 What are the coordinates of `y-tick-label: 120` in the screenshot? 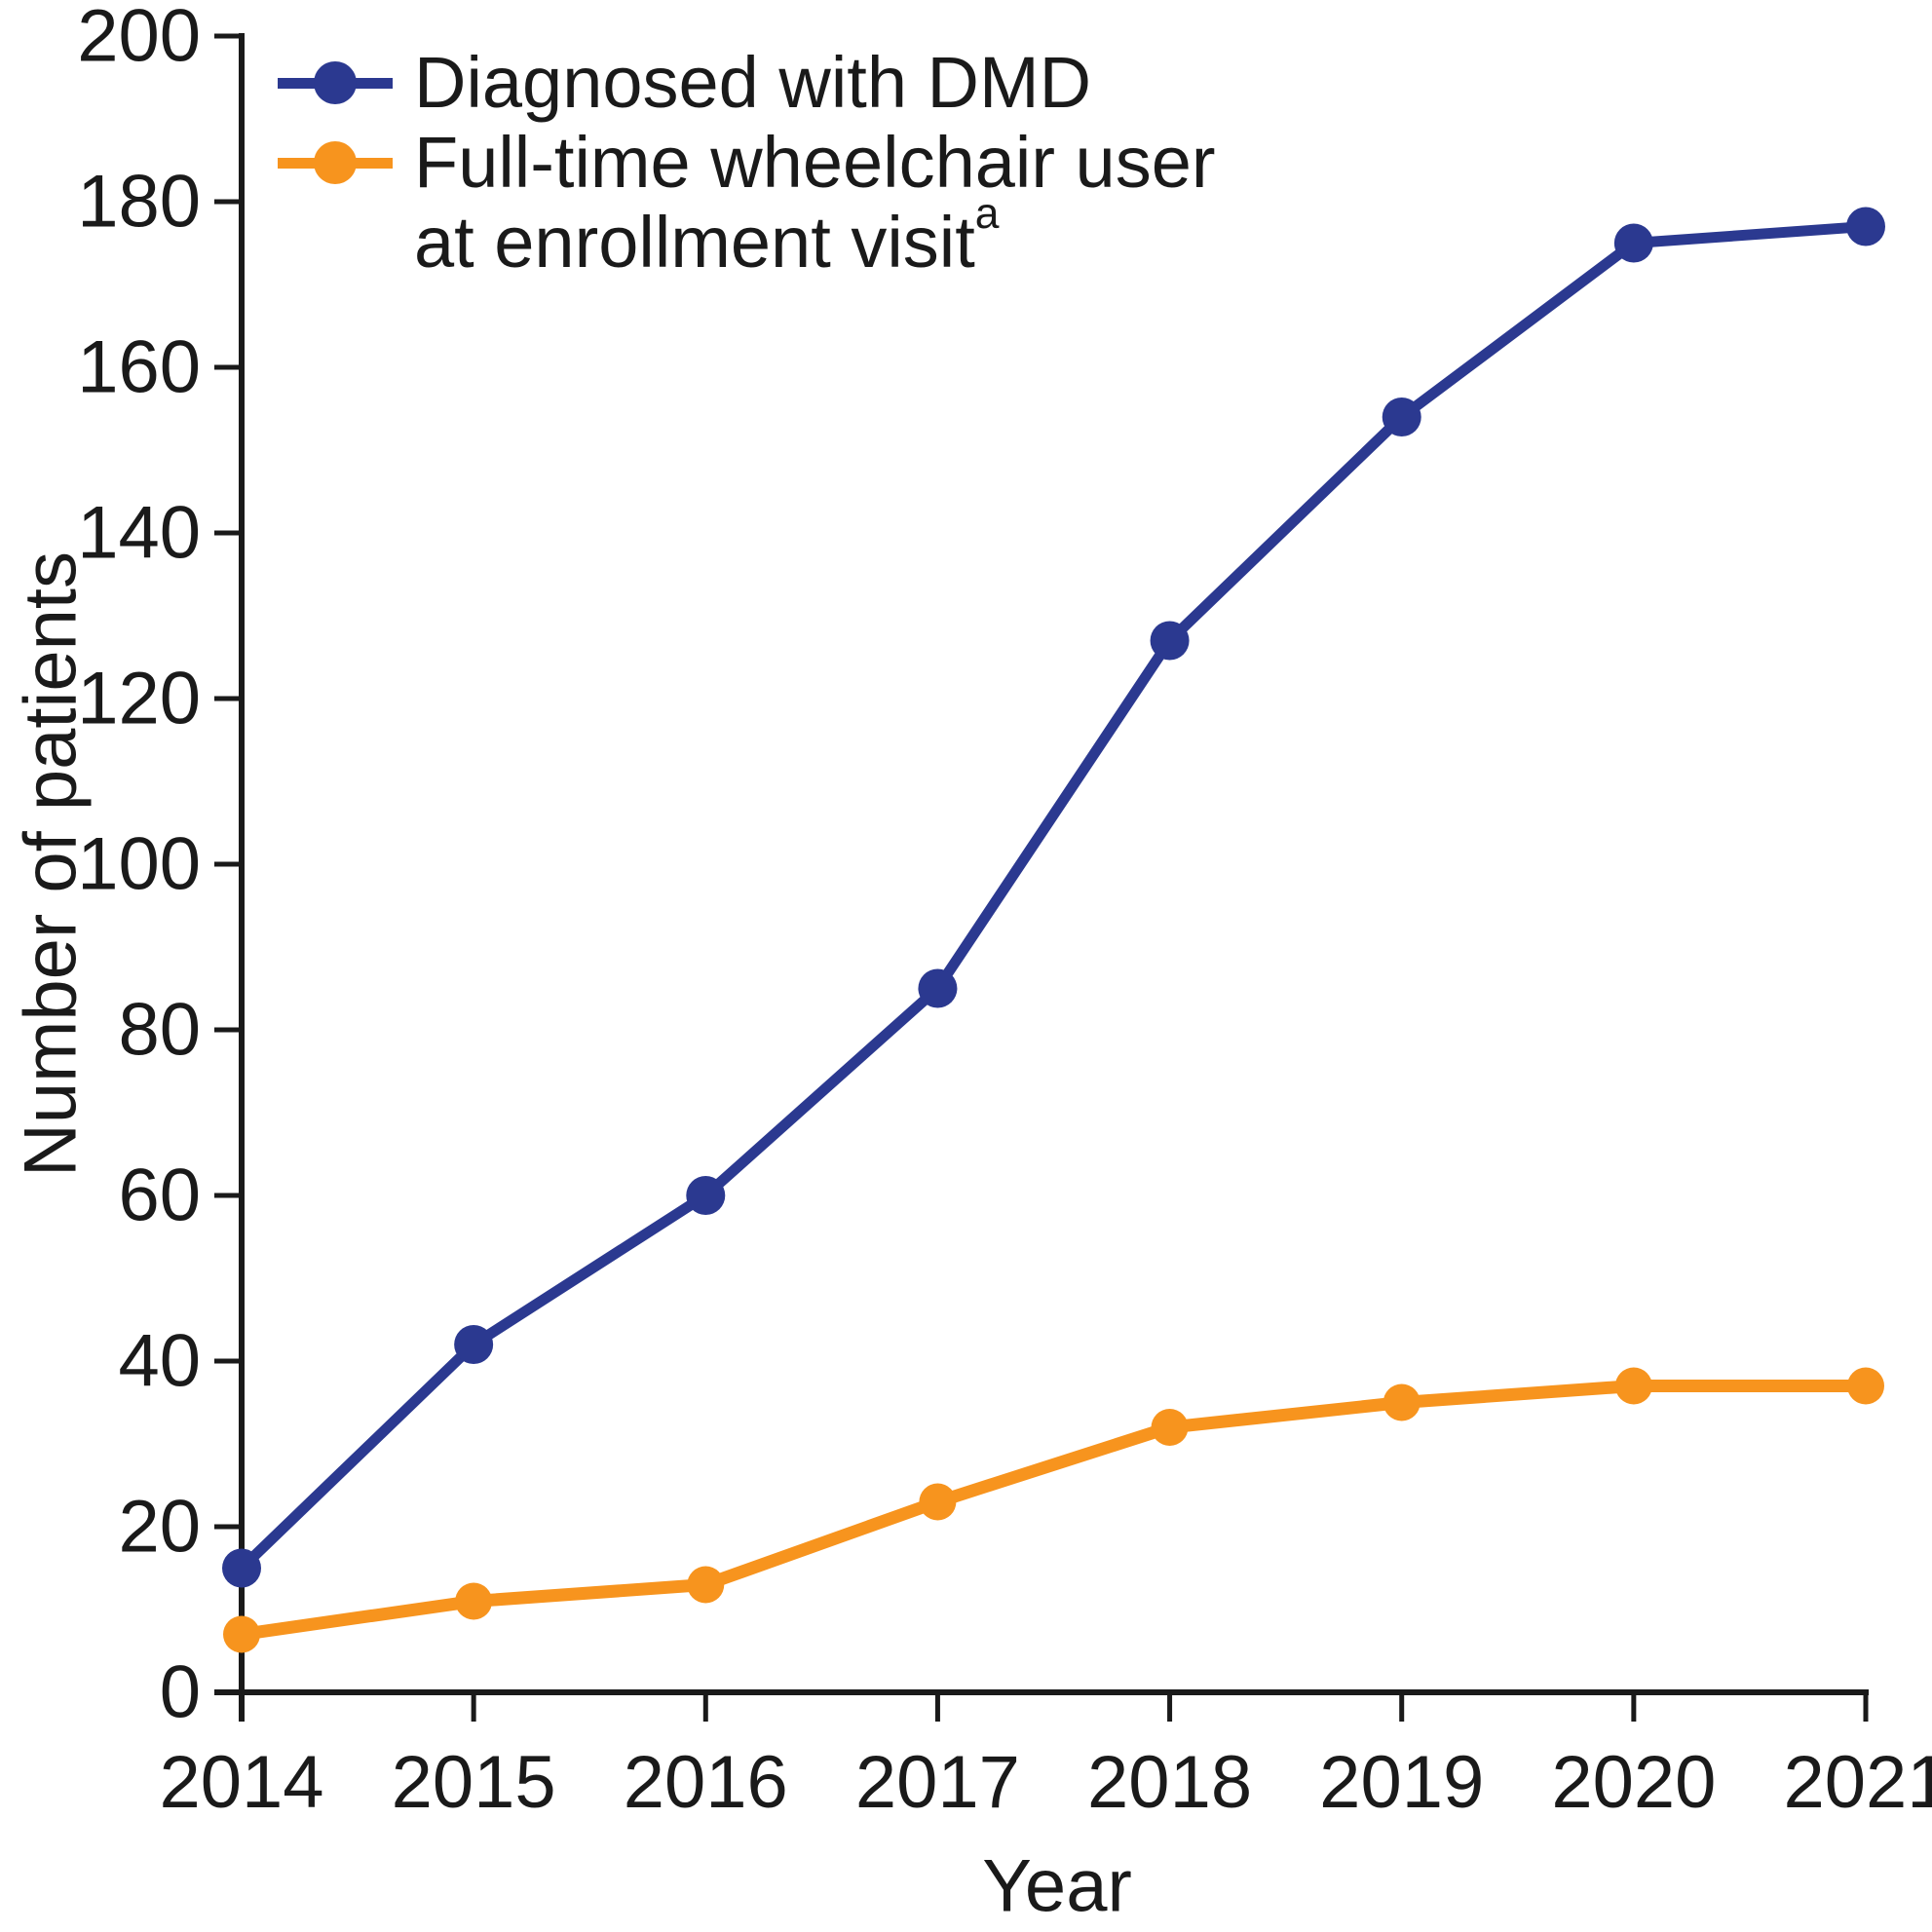 It's located at (139, 699).